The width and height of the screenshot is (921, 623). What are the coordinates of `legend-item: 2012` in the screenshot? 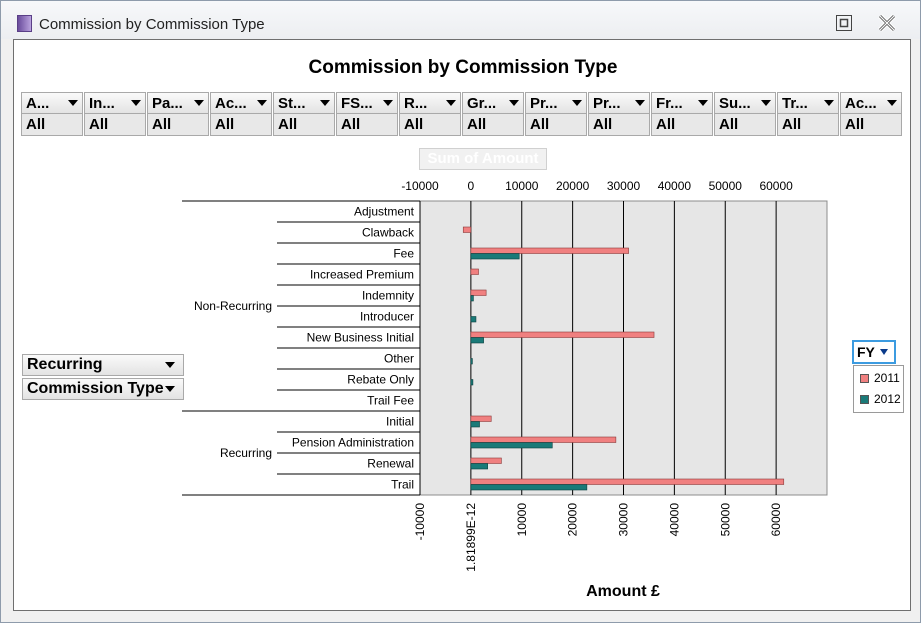 It's located at (880, 399).